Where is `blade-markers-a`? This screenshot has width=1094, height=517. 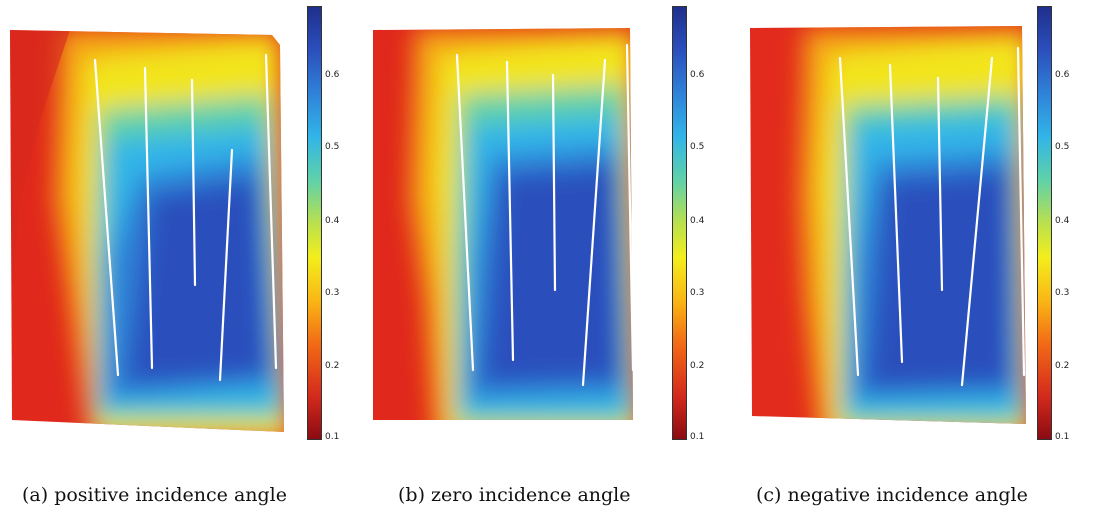 blade-markers-a is located at coordinates (185, 217).